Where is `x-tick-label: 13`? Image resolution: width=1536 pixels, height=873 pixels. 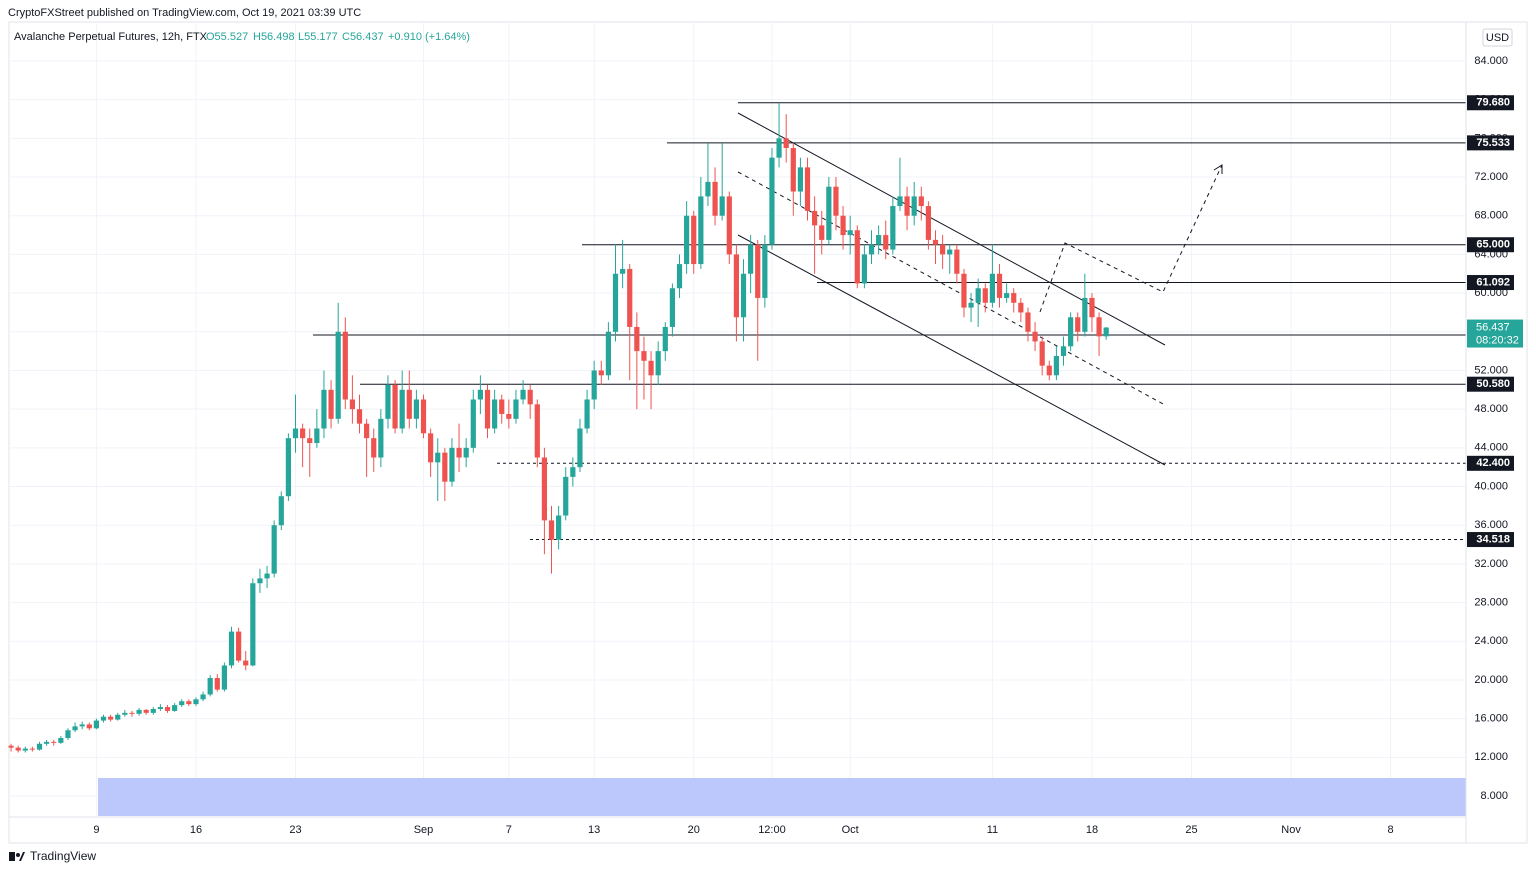
x-tick-label: 13 is located at coordinates (594, 830).